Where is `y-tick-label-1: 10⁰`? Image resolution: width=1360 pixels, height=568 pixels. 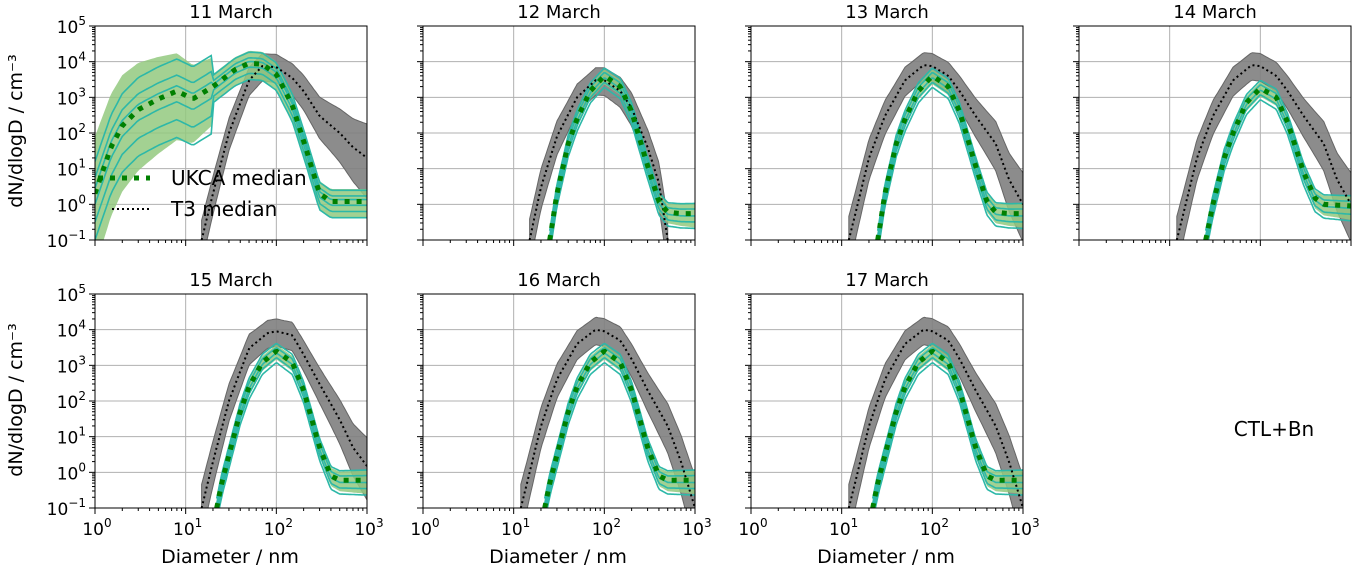 y-tick-label-1: 10⁰ is located at coordinates (71, 204).